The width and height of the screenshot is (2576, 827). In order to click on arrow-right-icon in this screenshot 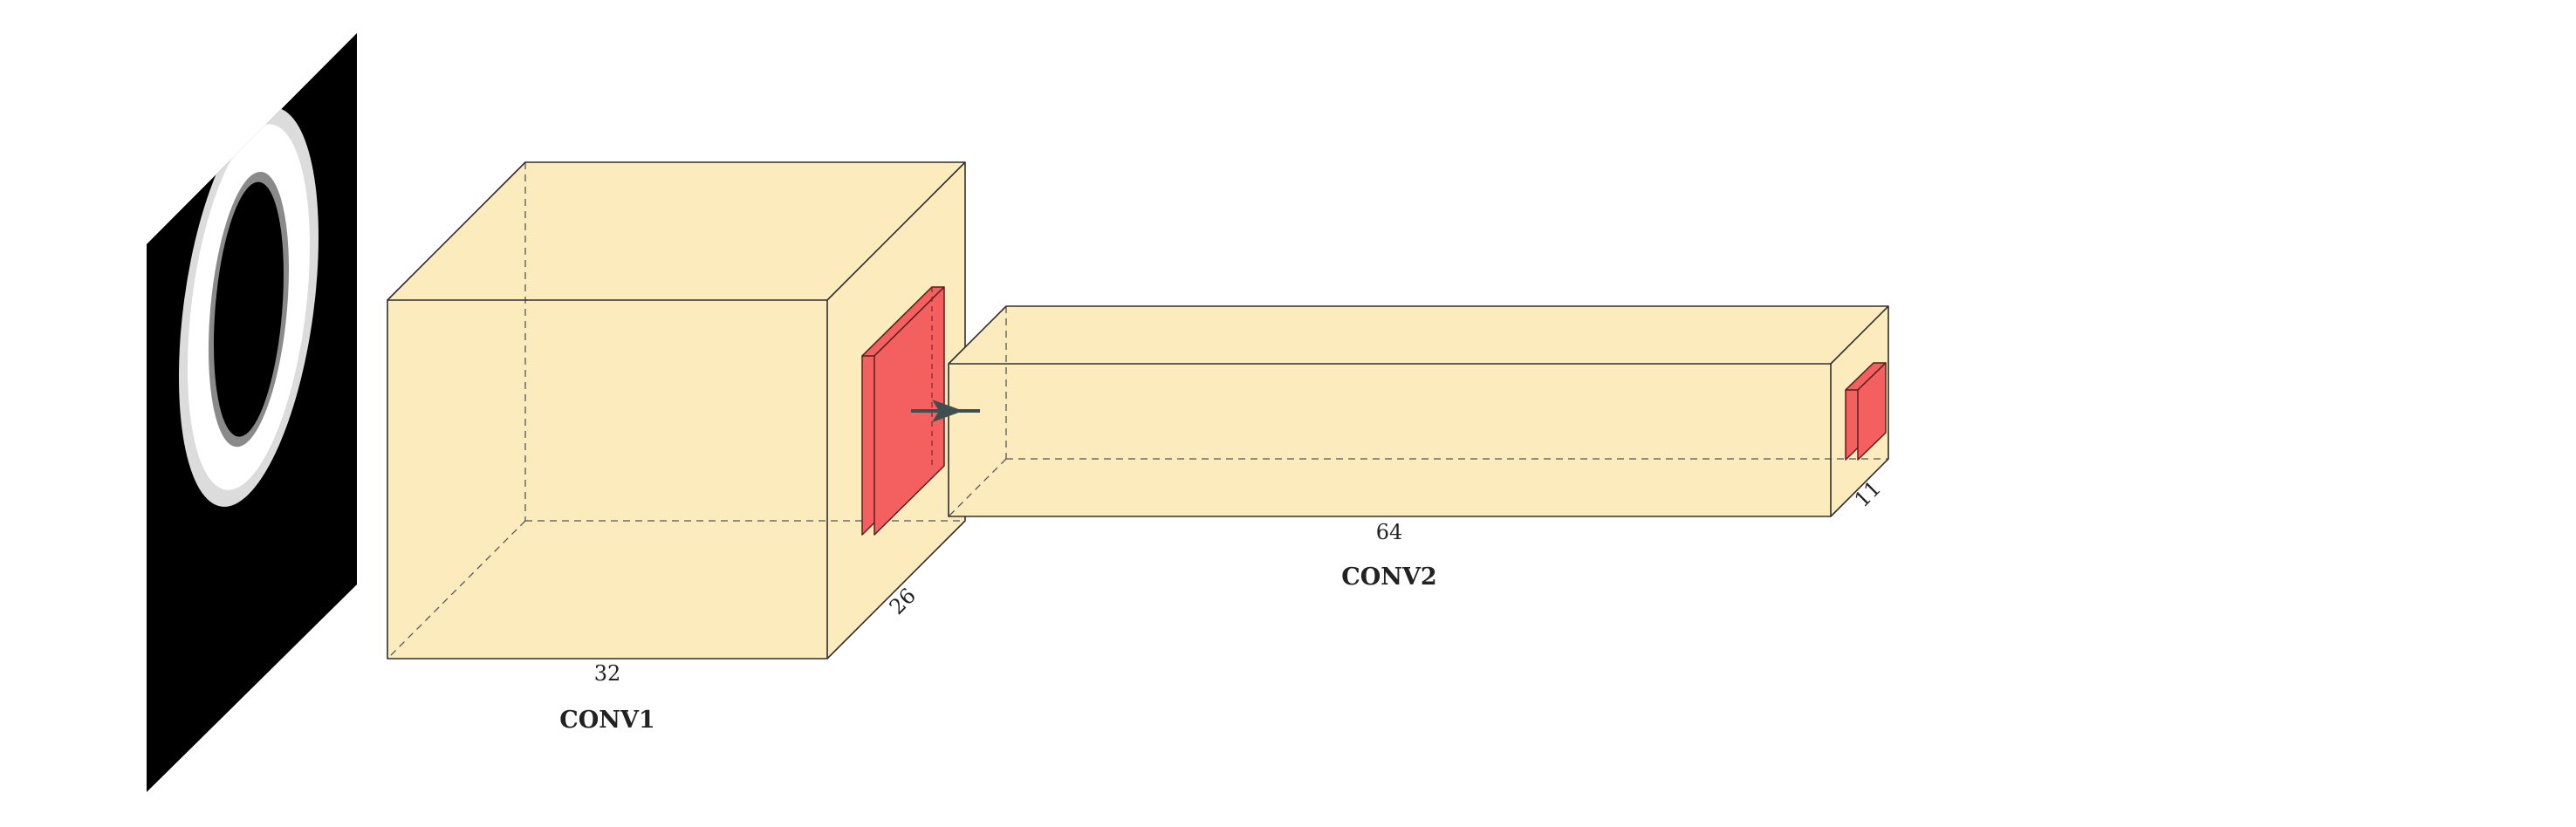, I will do `click(945, 411)`.